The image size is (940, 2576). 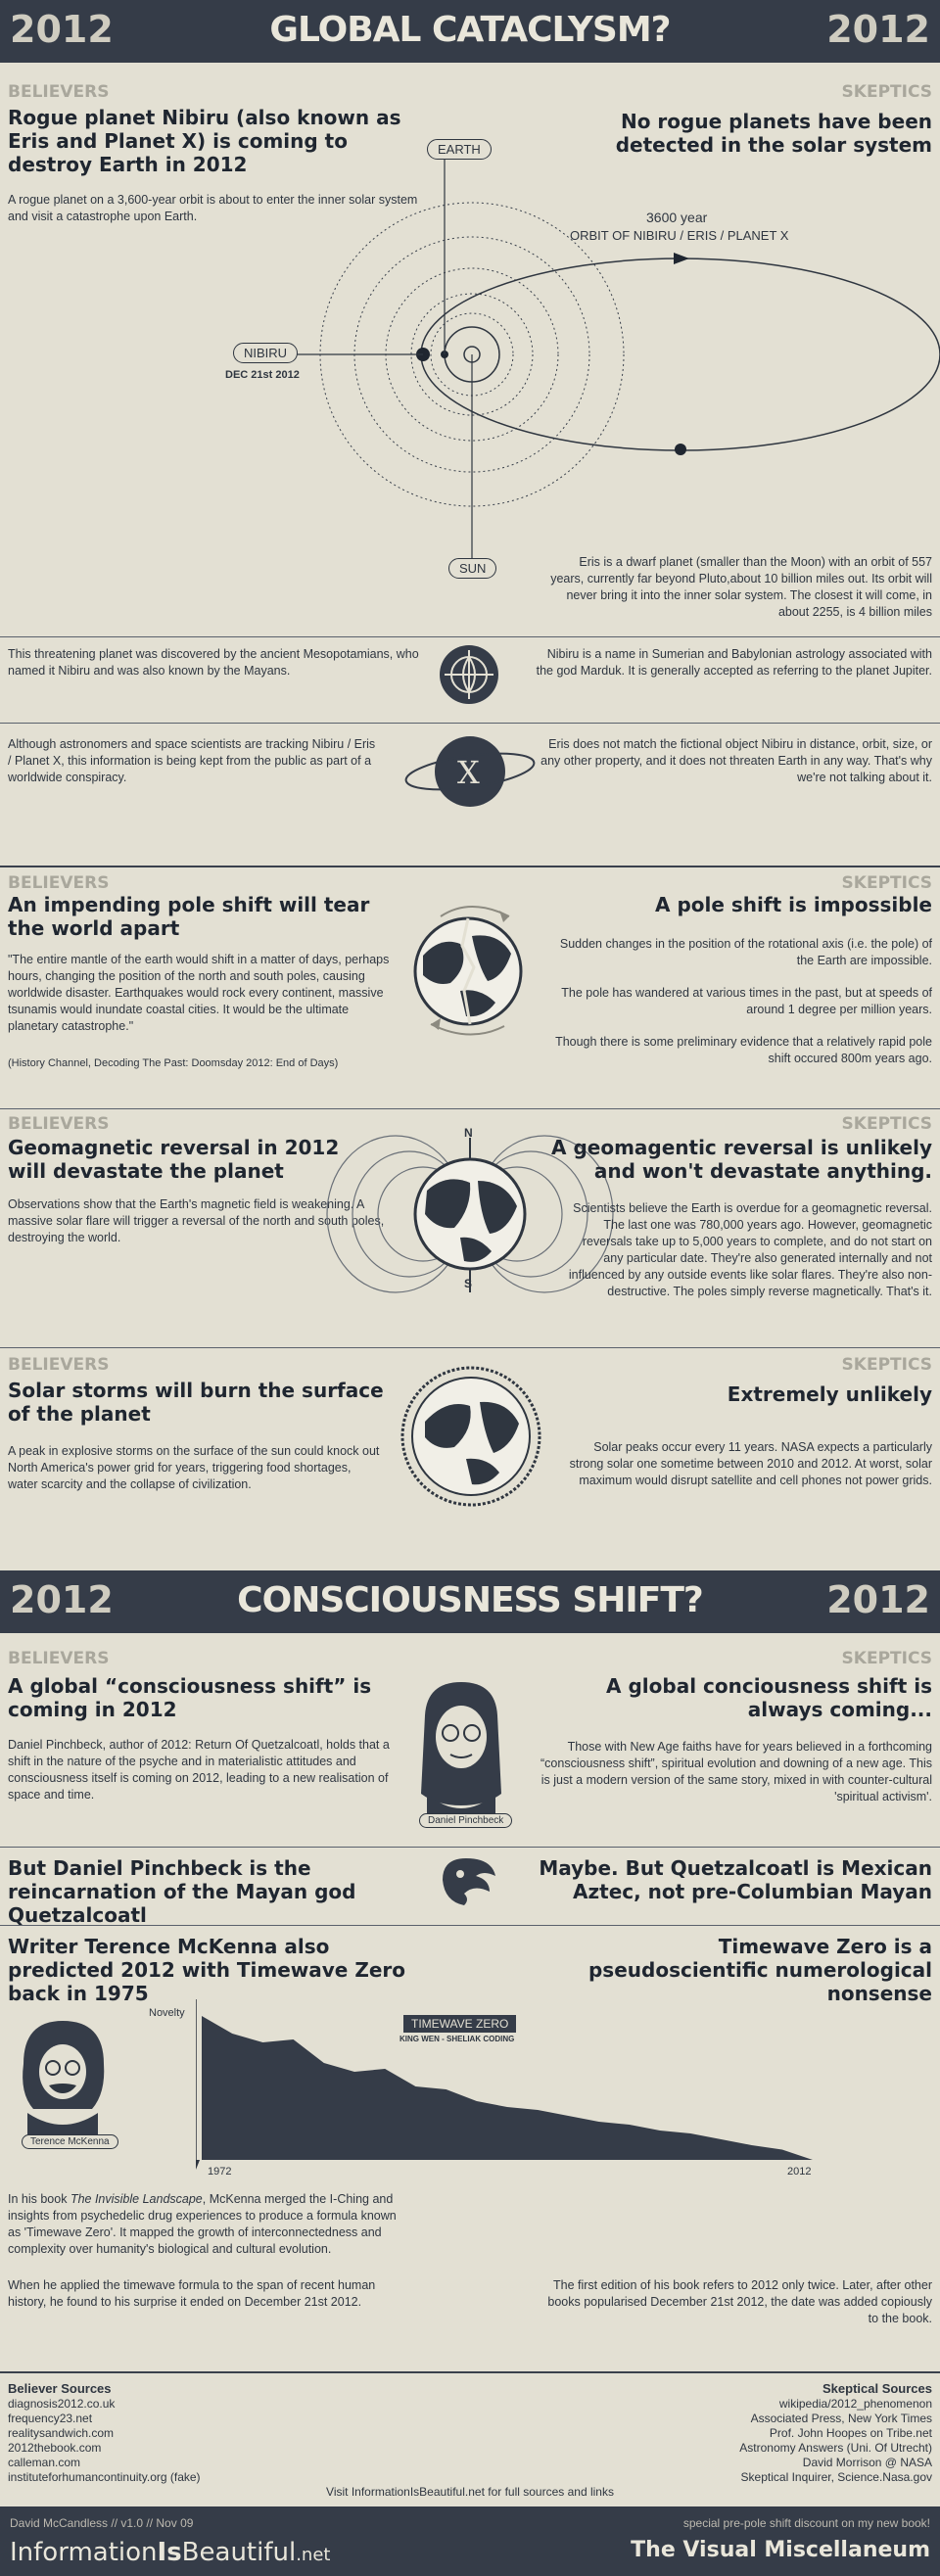 I want to click on astrology-symbol-icon, so click(x=469, y=674).